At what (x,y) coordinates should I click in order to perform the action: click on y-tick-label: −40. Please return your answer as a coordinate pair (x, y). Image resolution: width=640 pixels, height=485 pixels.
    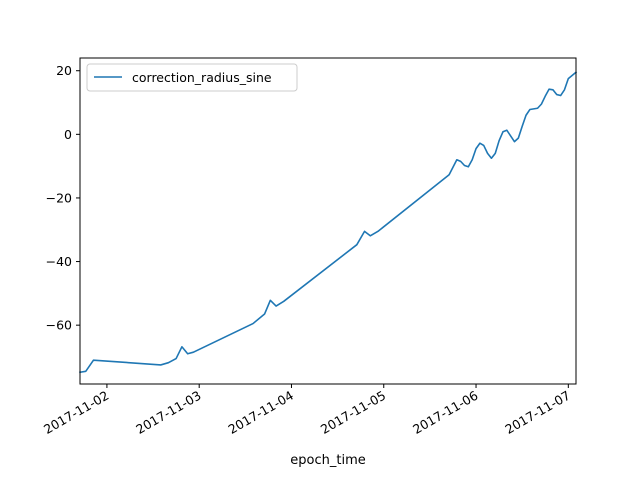
    Looking at the image, I should click on (59, 261).